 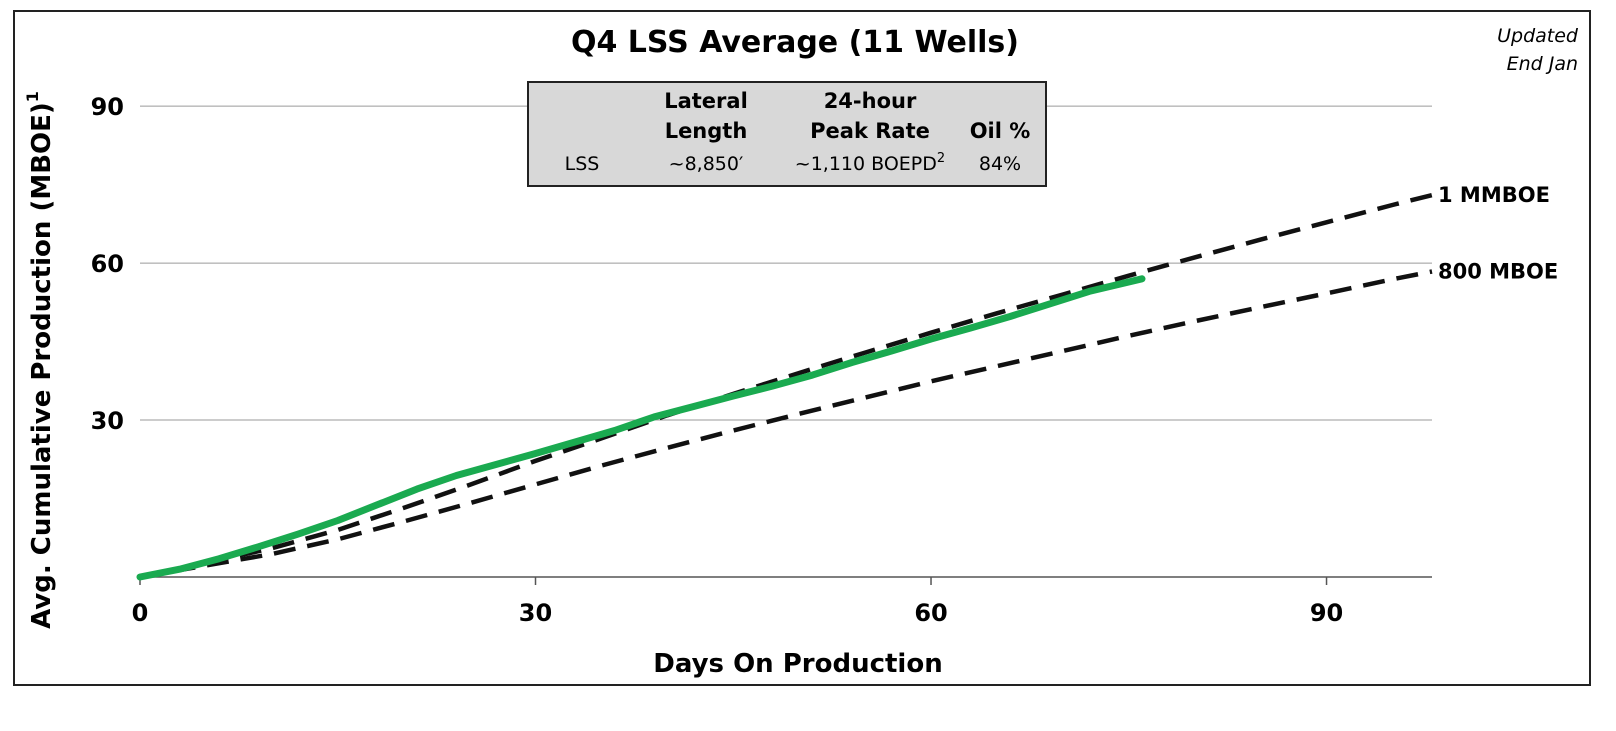 What do you see at coordinates (582, 164) in the screenshot?
I see `table-row-name: LSS` at bounding box center [582, 164].